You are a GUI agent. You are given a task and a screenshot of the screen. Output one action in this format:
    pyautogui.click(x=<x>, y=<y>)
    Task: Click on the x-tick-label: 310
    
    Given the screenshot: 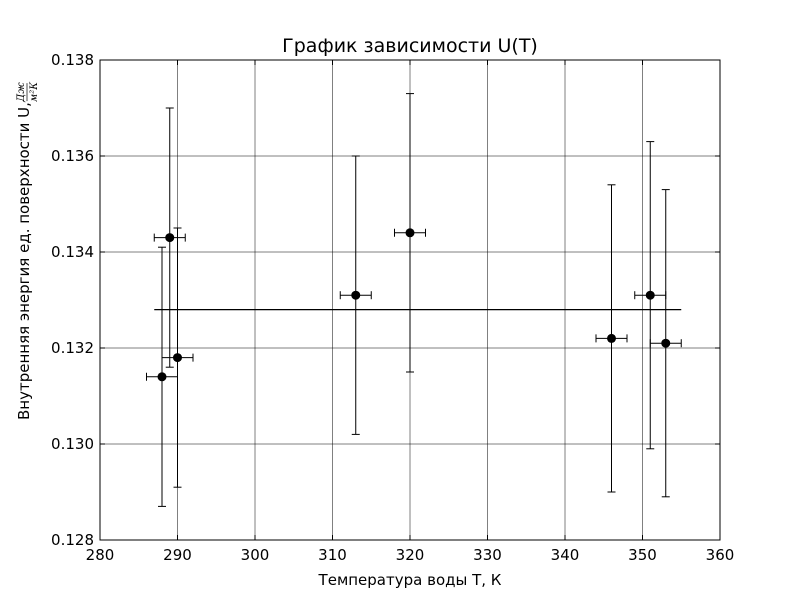 What is the action you would take?
    pyautogui.click(x=332, y=555)
    